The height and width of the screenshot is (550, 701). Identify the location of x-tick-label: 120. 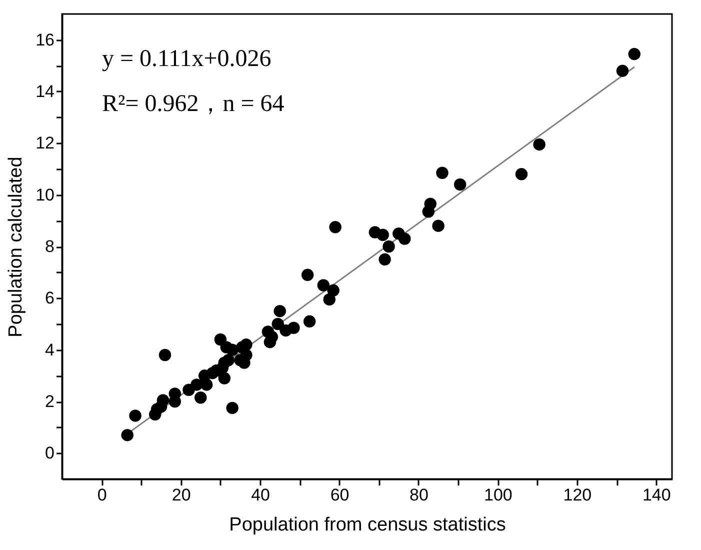
(577, 495).